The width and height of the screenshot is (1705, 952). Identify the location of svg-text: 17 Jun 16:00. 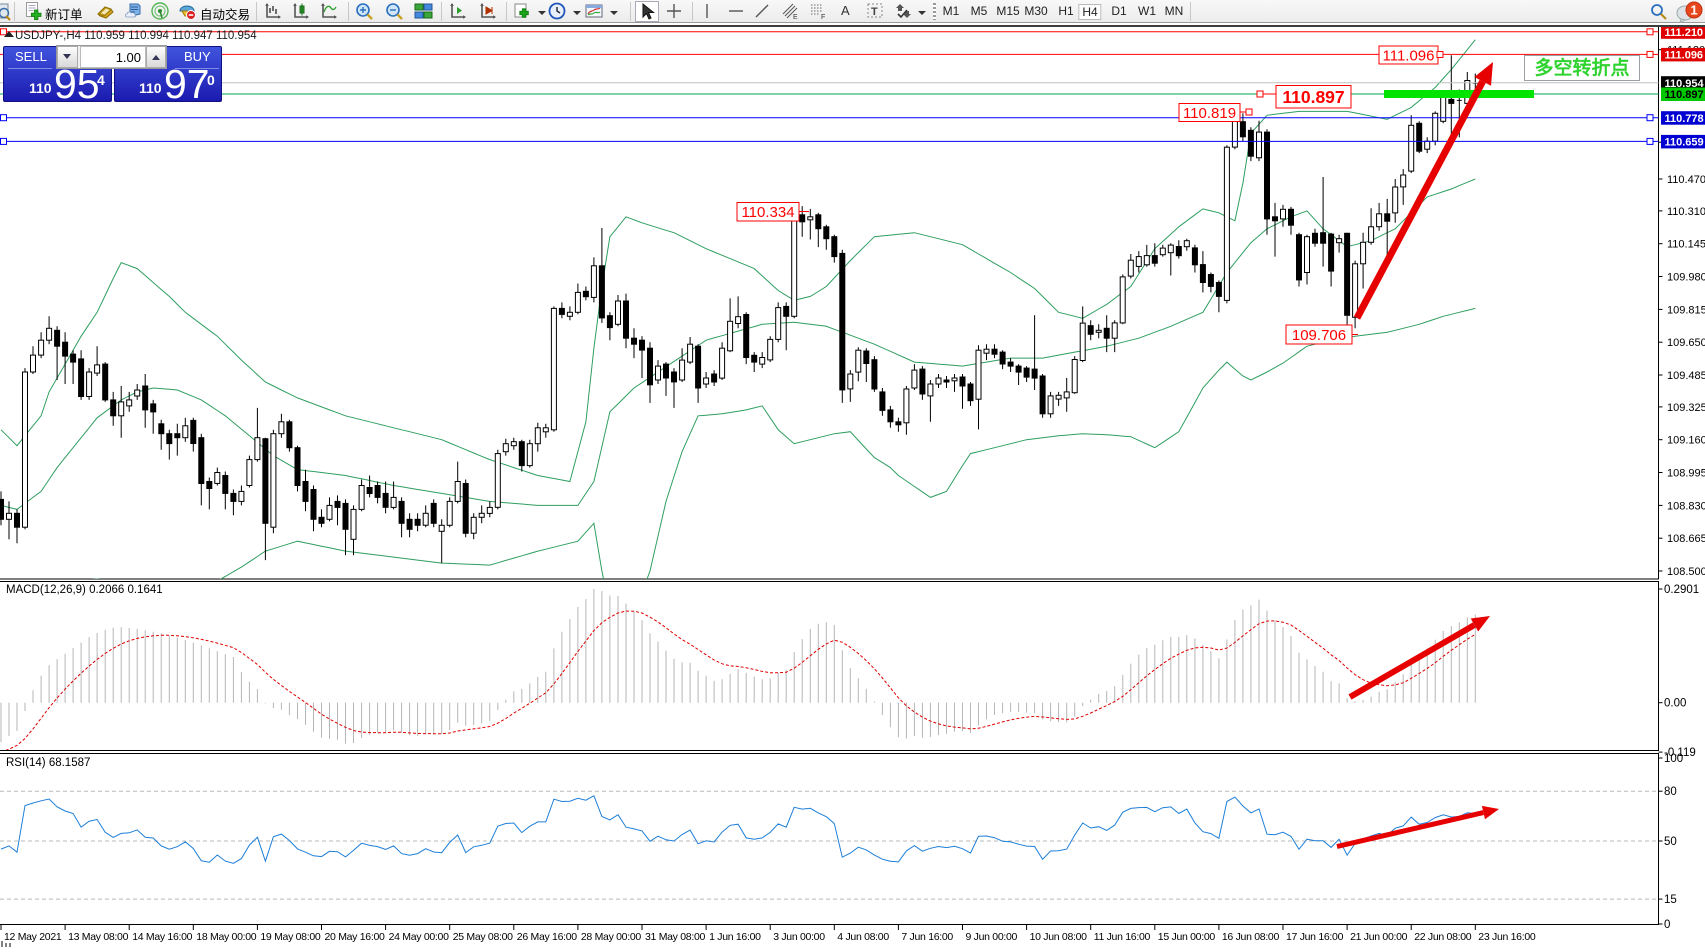
(1315, 937).